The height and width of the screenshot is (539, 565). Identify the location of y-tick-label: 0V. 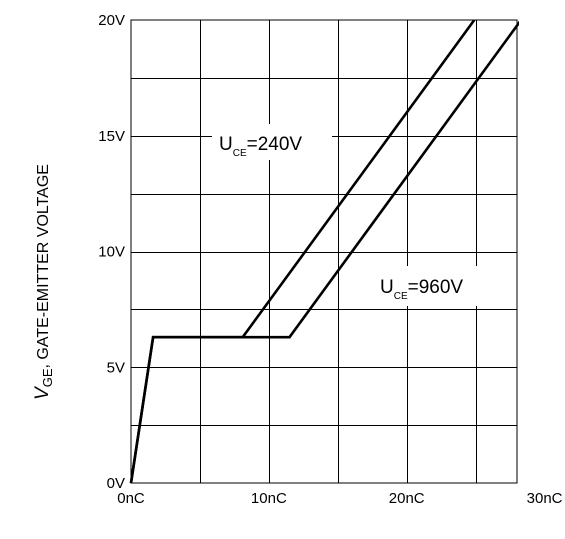
(116, 483).